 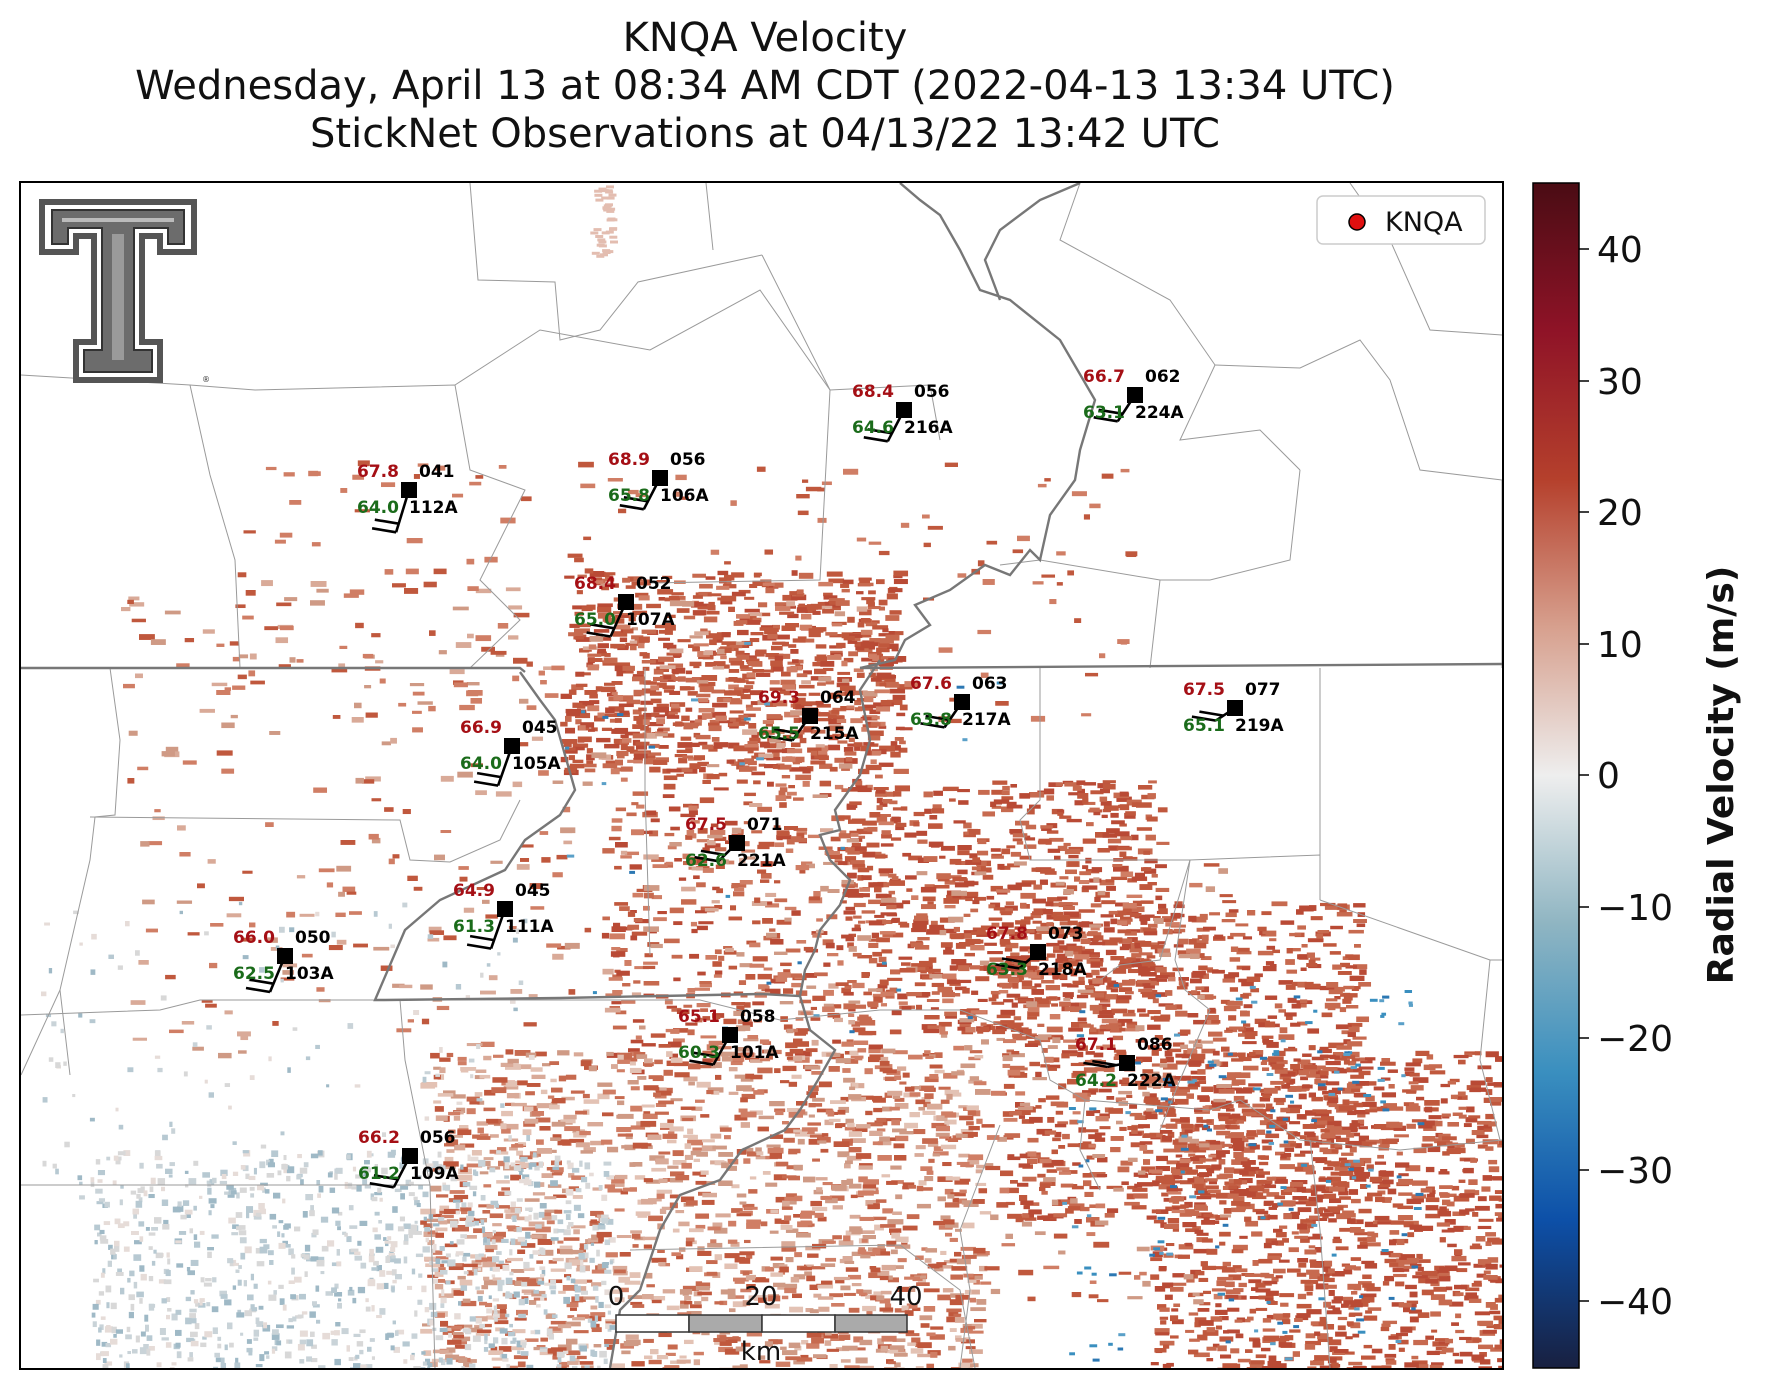 What do you see at coordinates (931, 720) in the screenshot?
I see `station-dewpoint: 63.8` at bounding box center [931, 720].